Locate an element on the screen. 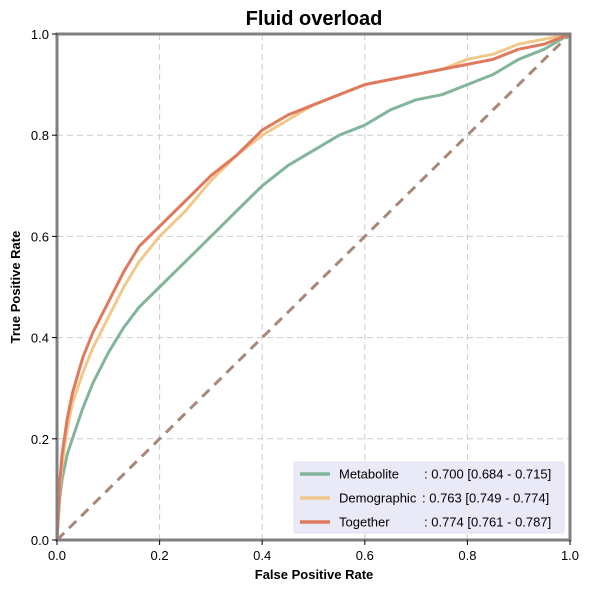  x-axis-label: False Positive Rate is located at coordinates (314, 574).